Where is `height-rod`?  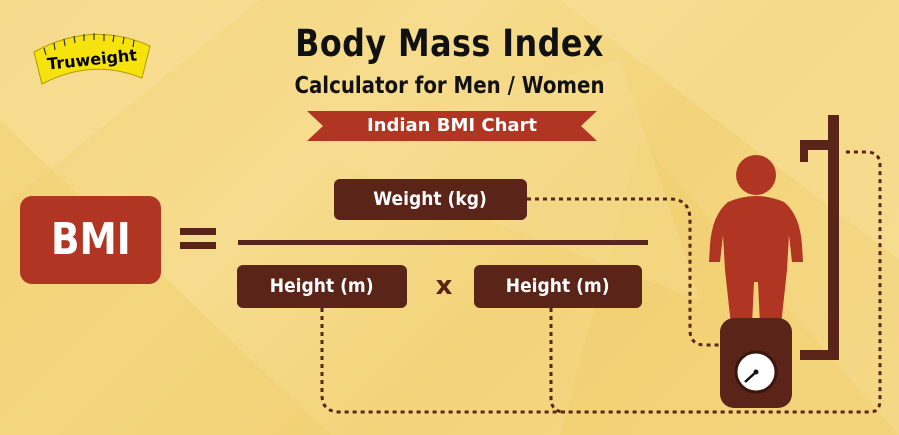 height-rod is located at coordinates (833, 237).